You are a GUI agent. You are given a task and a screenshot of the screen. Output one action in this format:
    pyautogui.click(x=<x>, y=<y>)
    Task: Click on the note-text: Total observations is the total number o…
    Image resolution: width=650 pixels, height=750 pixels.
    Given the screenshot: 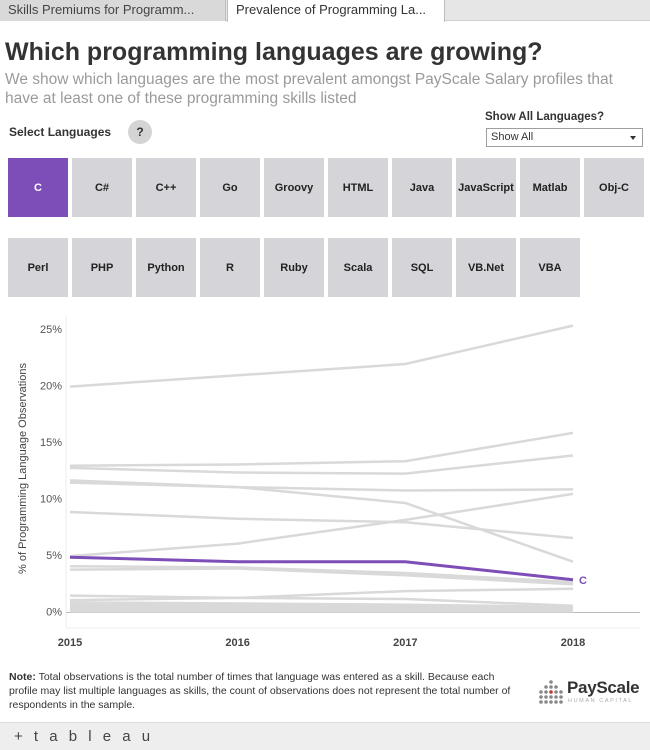 What is the action you would take?
    pyautogui.click(x=260, y=691)
    